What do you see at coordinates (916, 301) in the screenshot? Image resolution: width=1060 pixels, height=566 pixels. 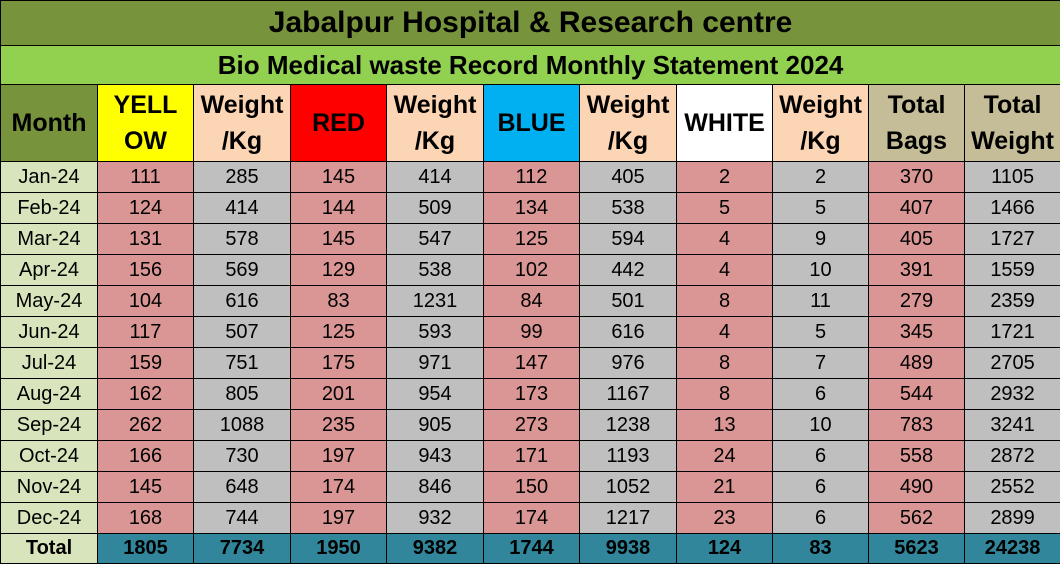 I see `cell-total-bags: 279` at bounding box center [916, 301].